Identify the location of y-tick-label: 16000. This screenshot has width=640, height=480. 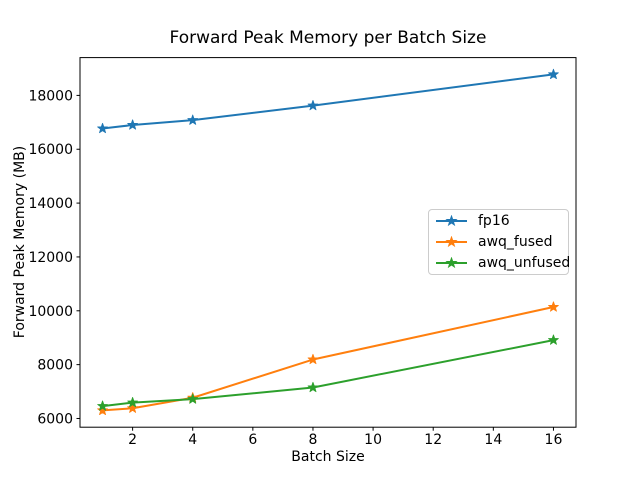
(50, 150).